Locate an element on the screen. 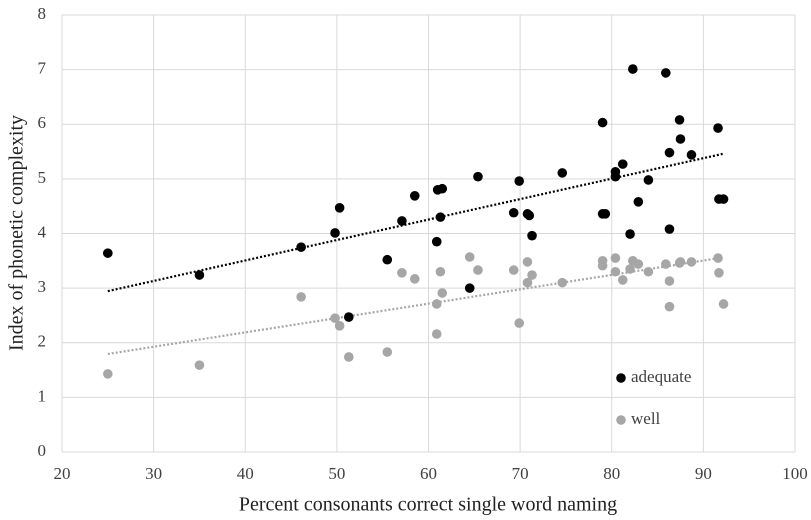 The width and height of the screenshot is (811, 520). legend-label: adequate is located at coordinates (661, 376).